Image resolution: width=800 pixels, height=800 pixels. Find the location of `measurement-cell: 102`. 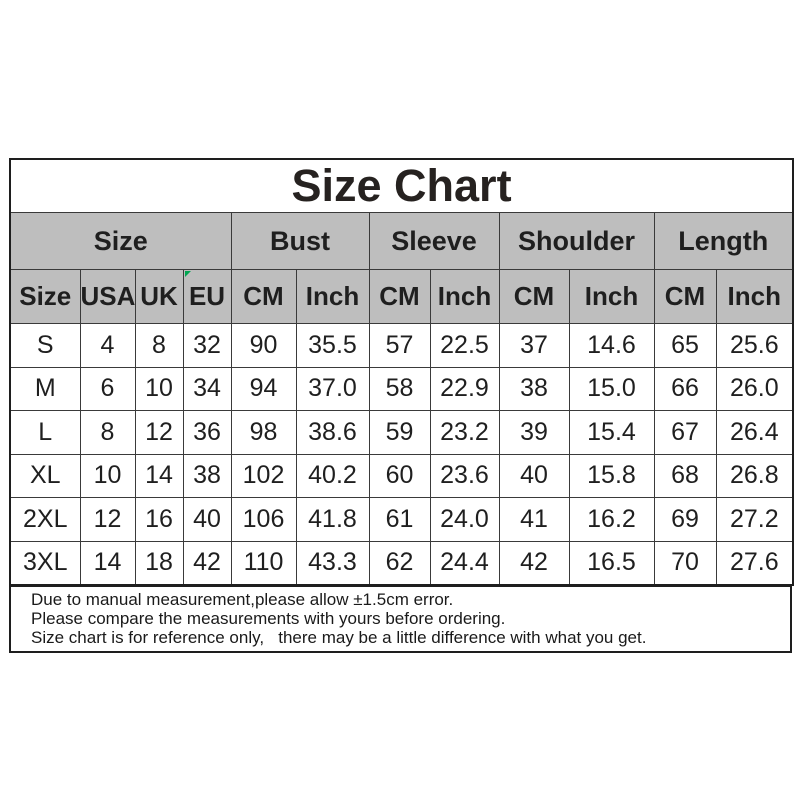

measurement-cell: 102 is located at coordinates (263, 475).